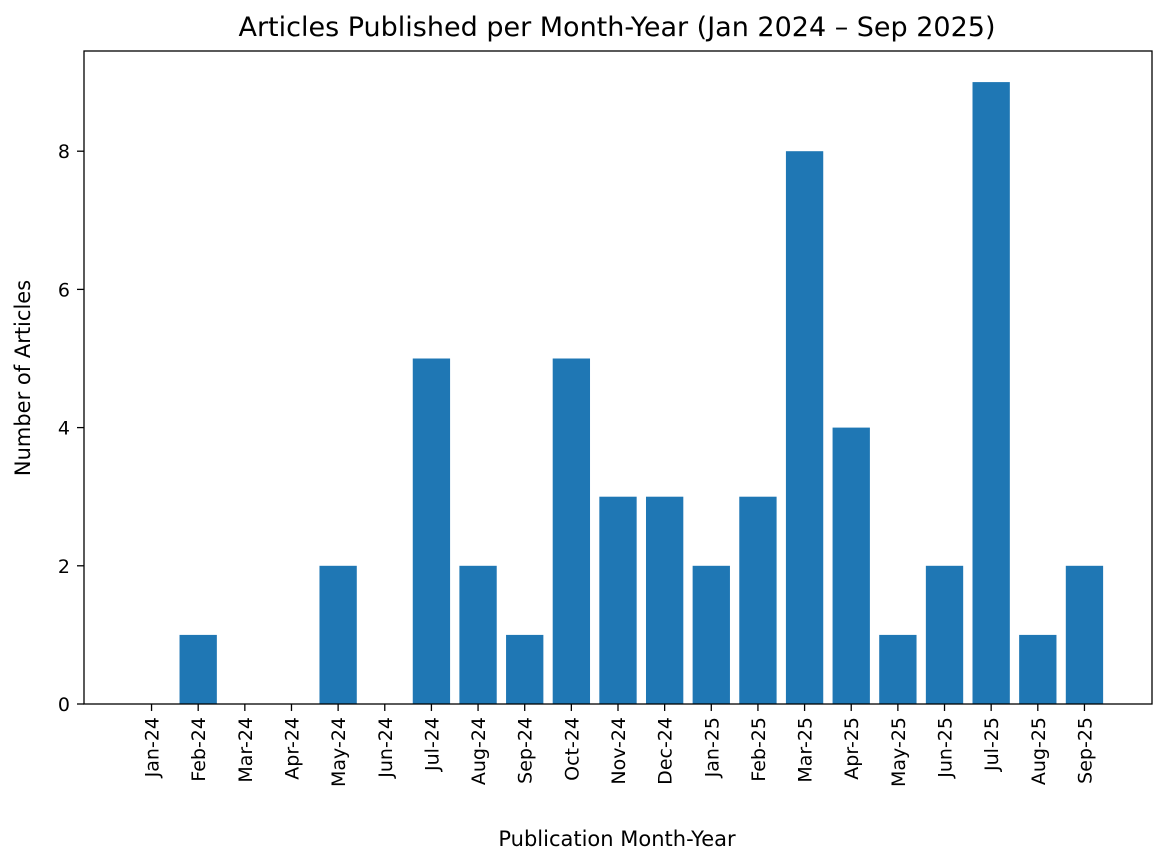 The width and height of the screenshot is (1165, 857). What do you see at coordinates (199, 749) in the screenshot?
I see `x-tick-label: Feb-24` at bounding box center [199, 749].